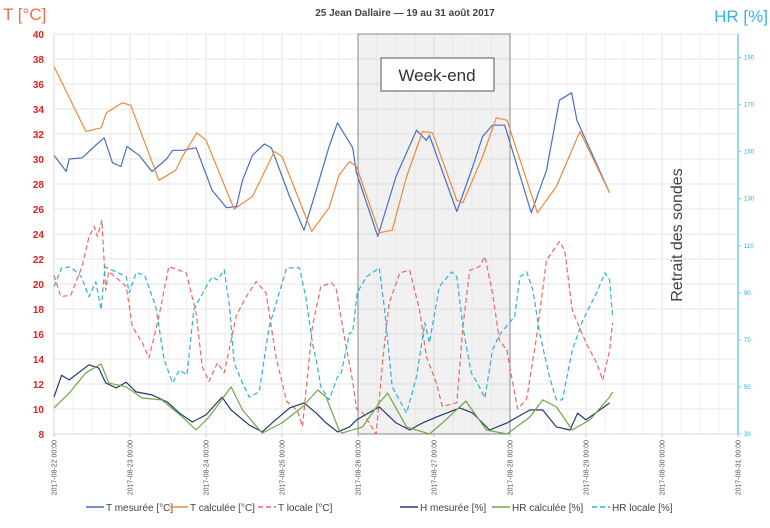  What do you see at coordinates (642, 508) in the screenshot?
I see `legend-label: HR locale [%]` at bounding box center [642, 508].